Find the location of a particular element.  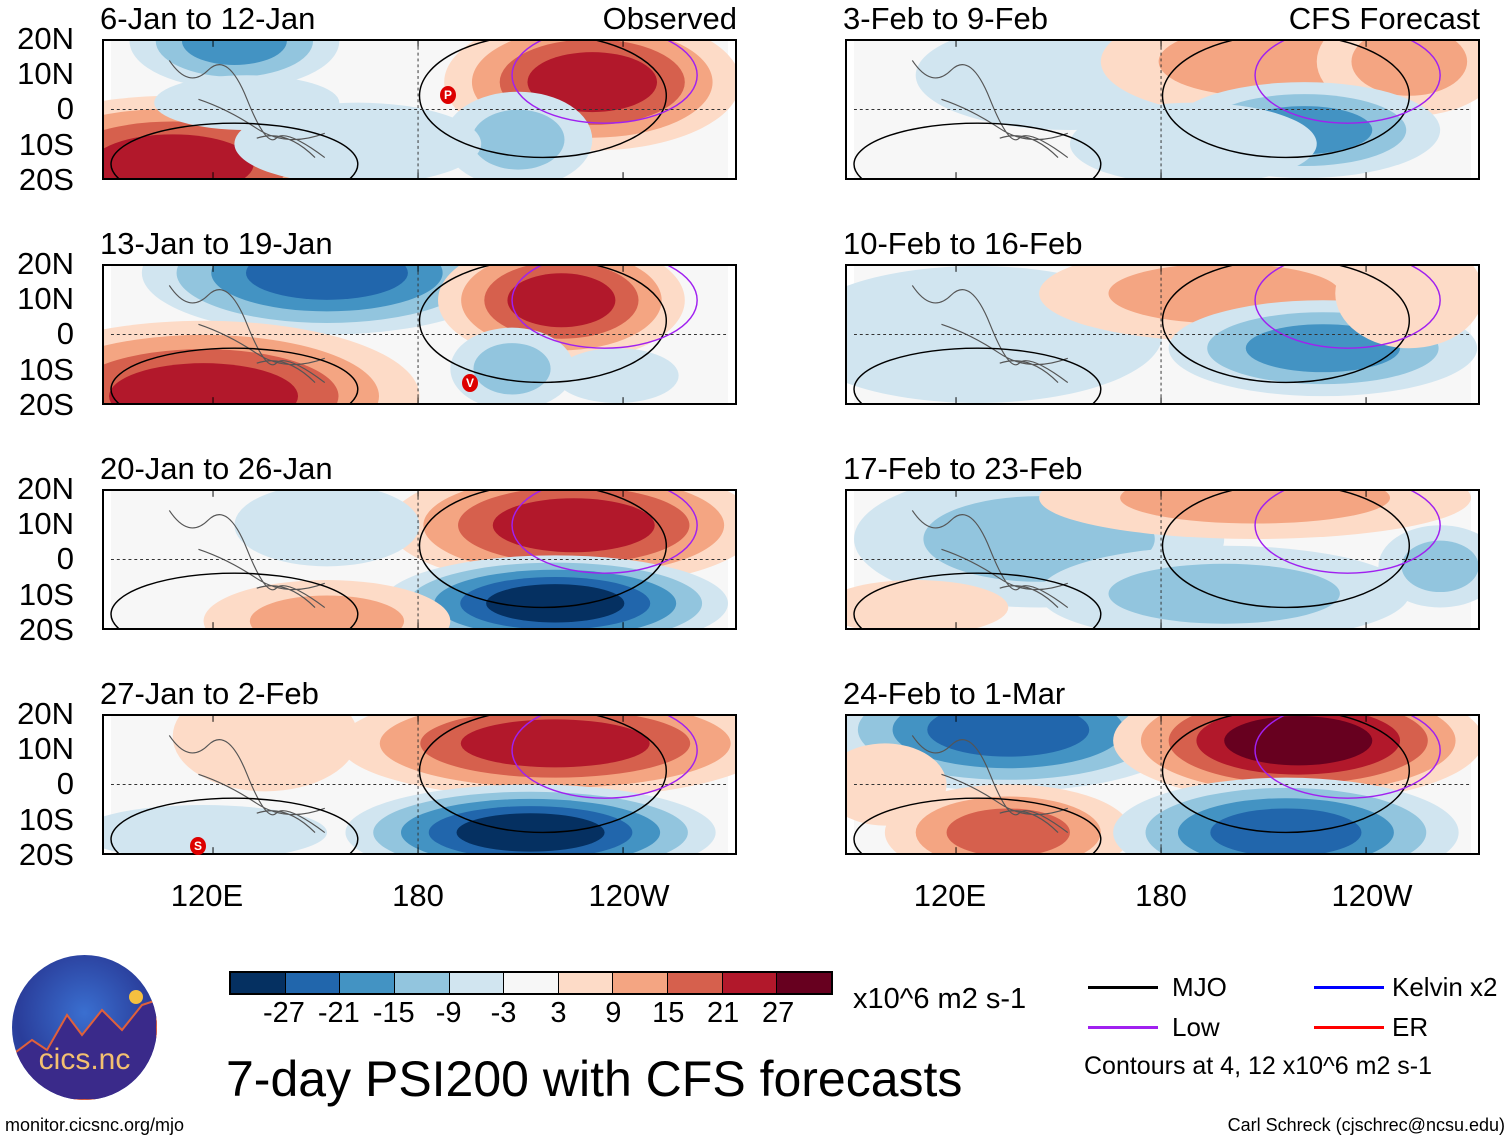

colorbar is located at coordinates (531, 983).